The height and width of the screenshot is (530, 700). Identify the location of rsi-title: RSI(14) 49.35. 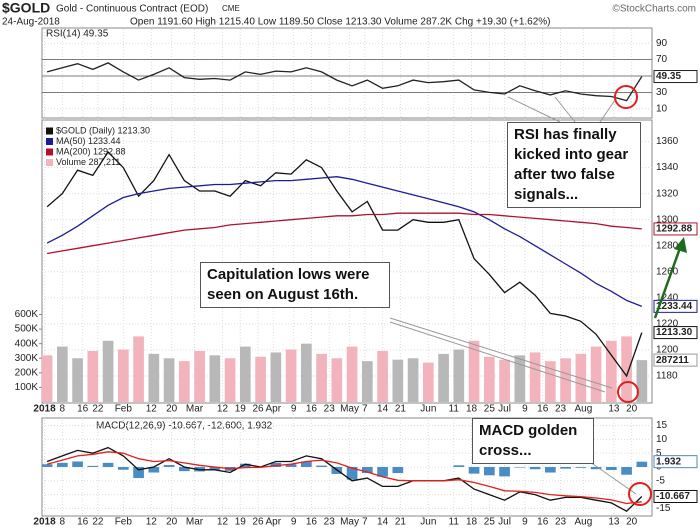
(77, 34).